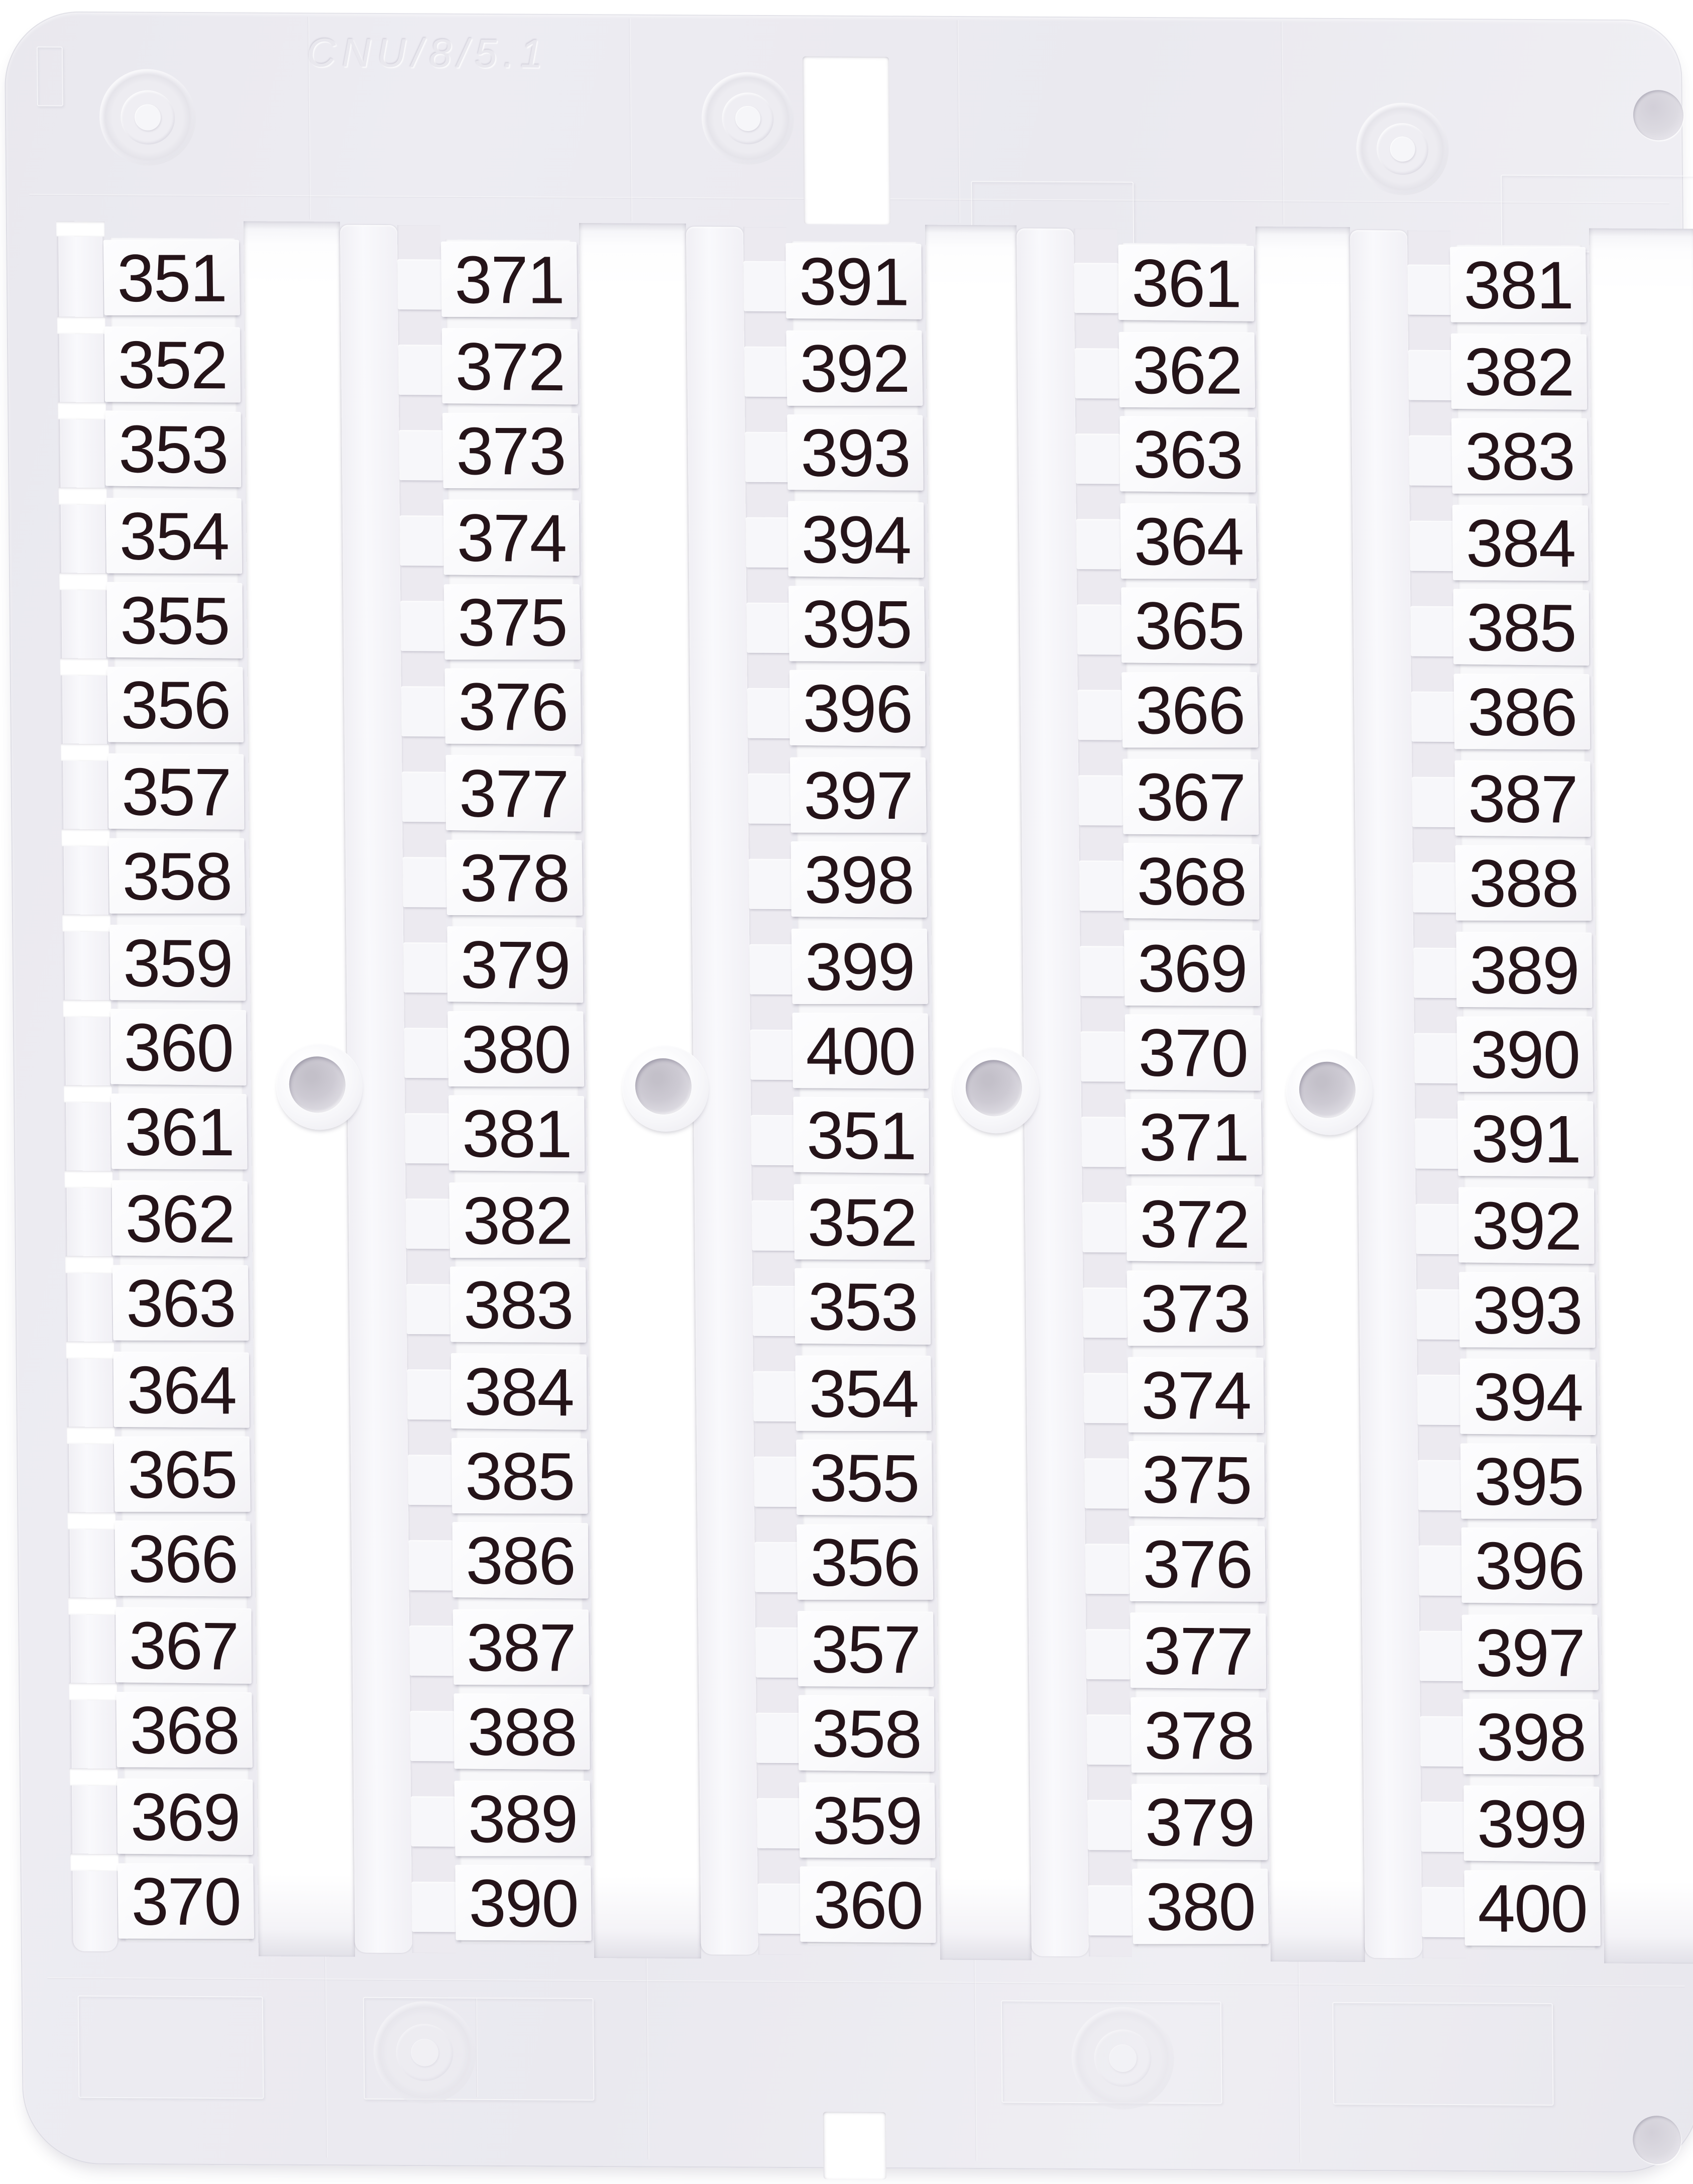  What do you see at coordinates (176, 792) in the screenshot?
I see `marker-number: 357` at bounding box center [176, 792].